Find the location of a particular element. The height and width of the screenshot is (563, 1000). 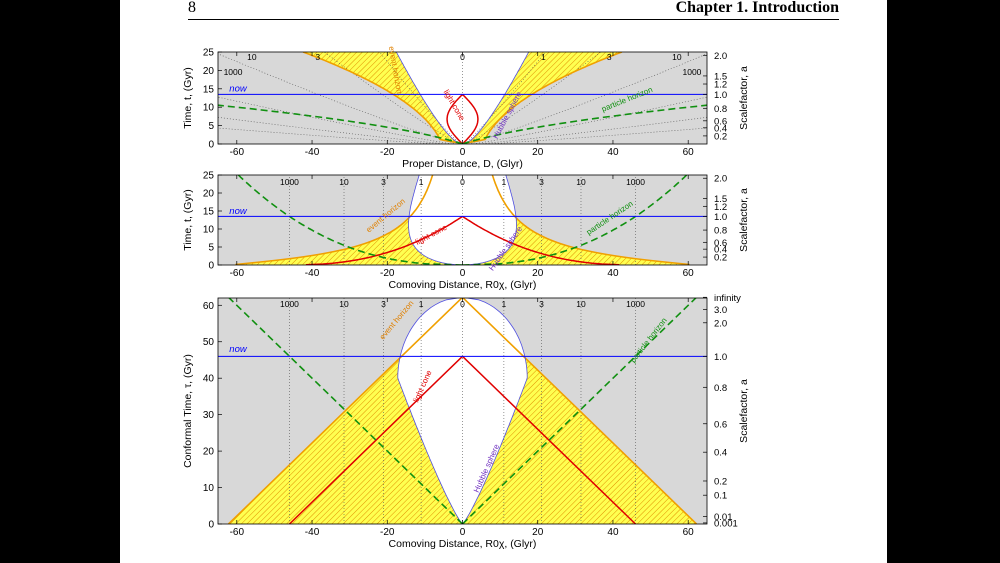

plot-area is located at coordinates (462, 98).